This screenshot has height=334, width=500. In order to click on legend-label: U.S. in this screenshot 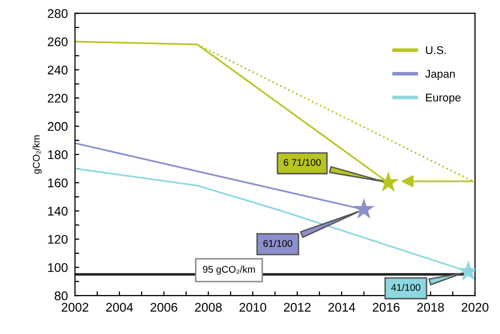, I will do `click(436, 50)`.